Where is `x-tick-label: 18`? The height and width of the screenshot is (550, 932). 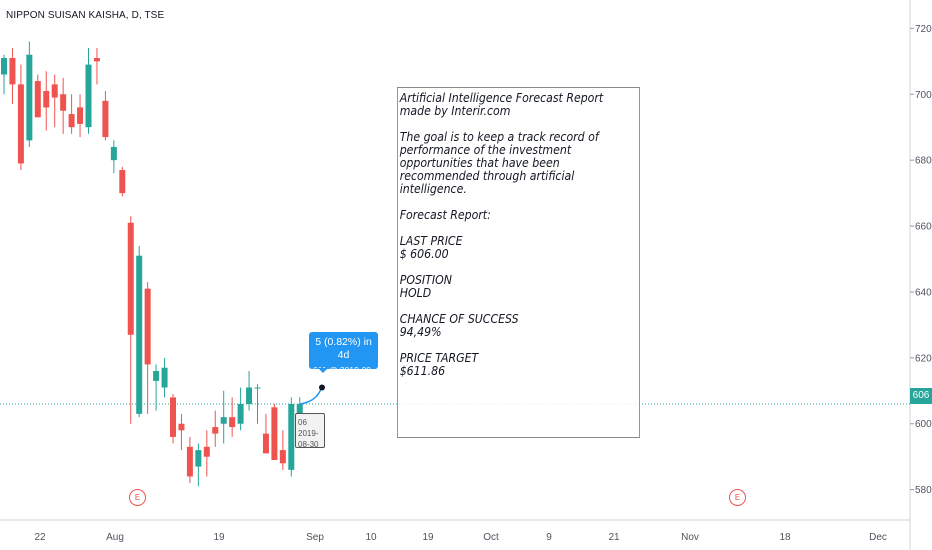
x-tick-label: 18 is located at coordinates (785, 537).